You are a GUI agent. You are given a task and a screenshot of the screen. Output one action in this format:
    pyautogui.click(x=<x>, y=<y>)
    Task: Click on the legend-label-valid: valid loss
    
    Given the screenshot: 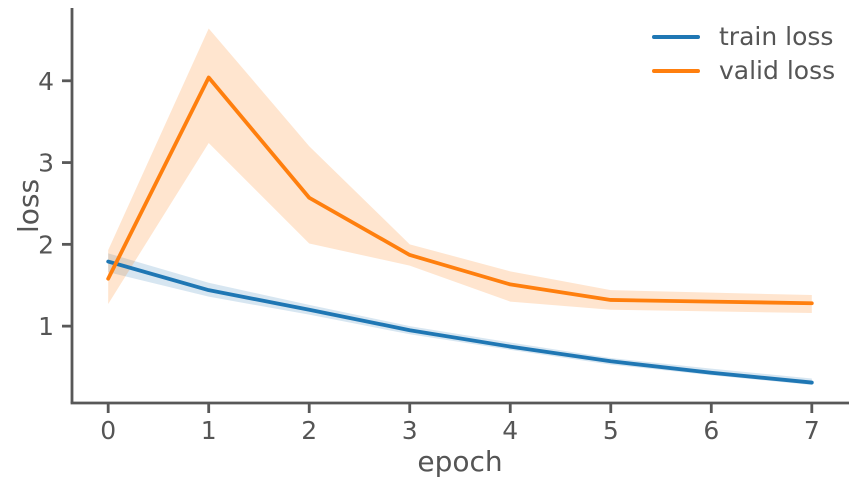 What is the action you would take?
    pyautogui.click(x=777, y=70)
    